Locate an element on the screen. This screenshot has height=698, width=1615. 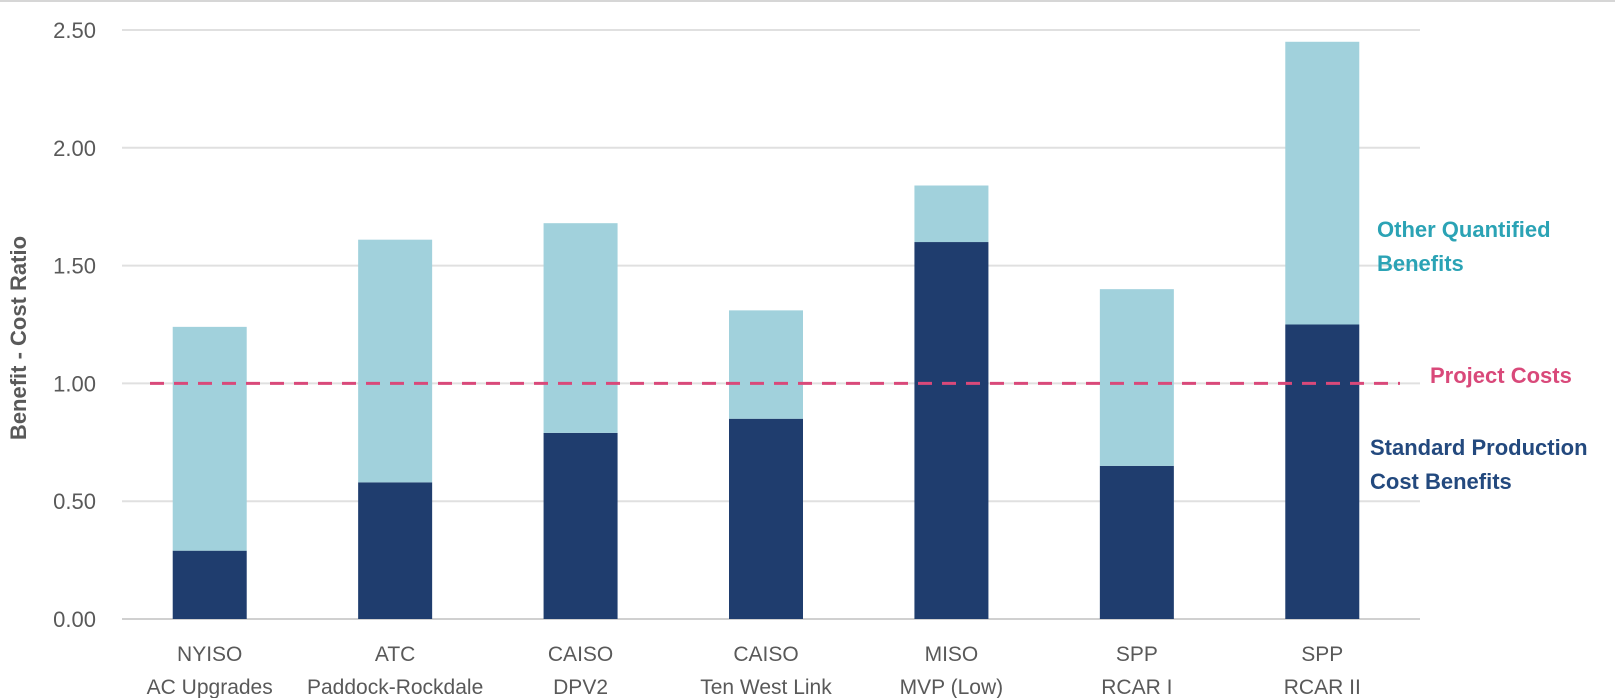
legend-label: Project Costs is located at coordinates (1501, 375).